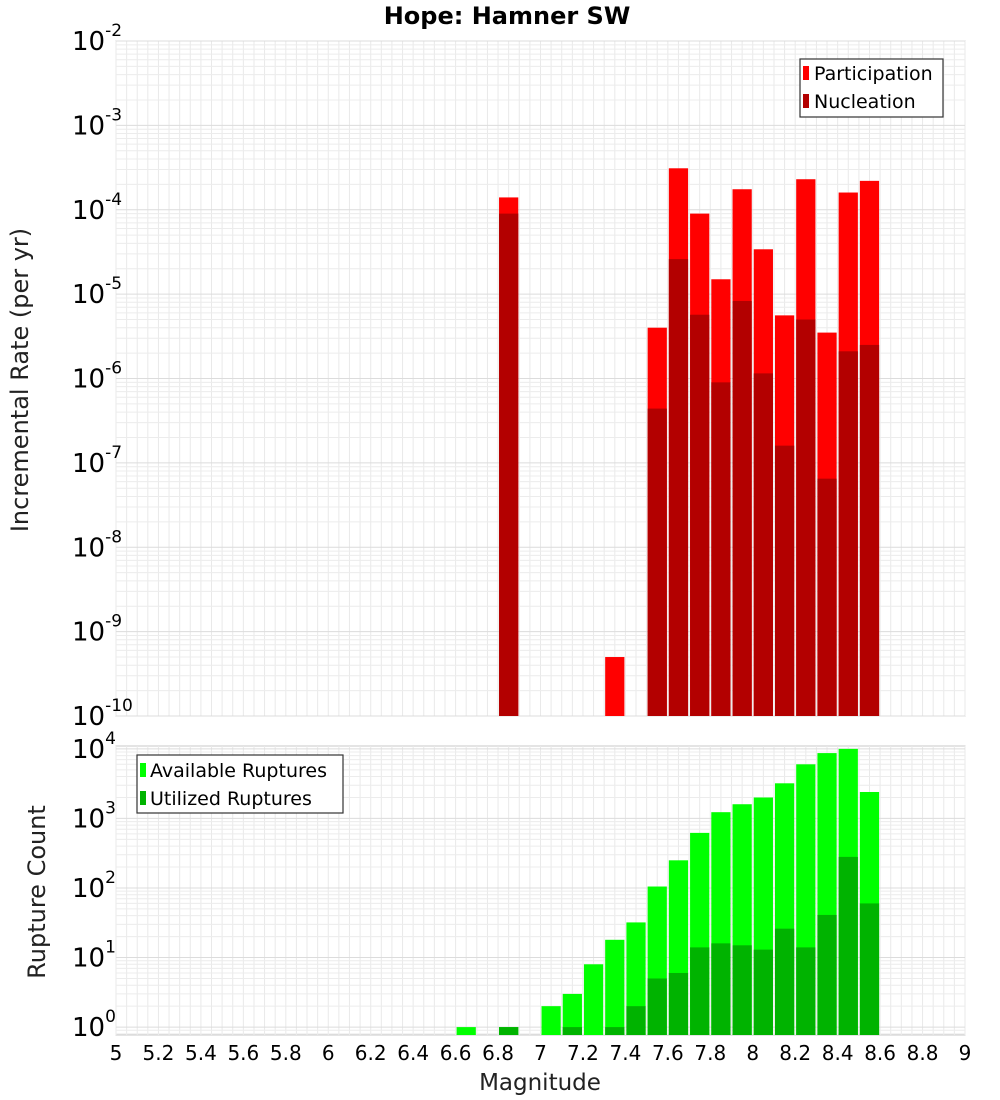  I want to click on rate-y-tick-label: 10⁻³, so click(97, 123).